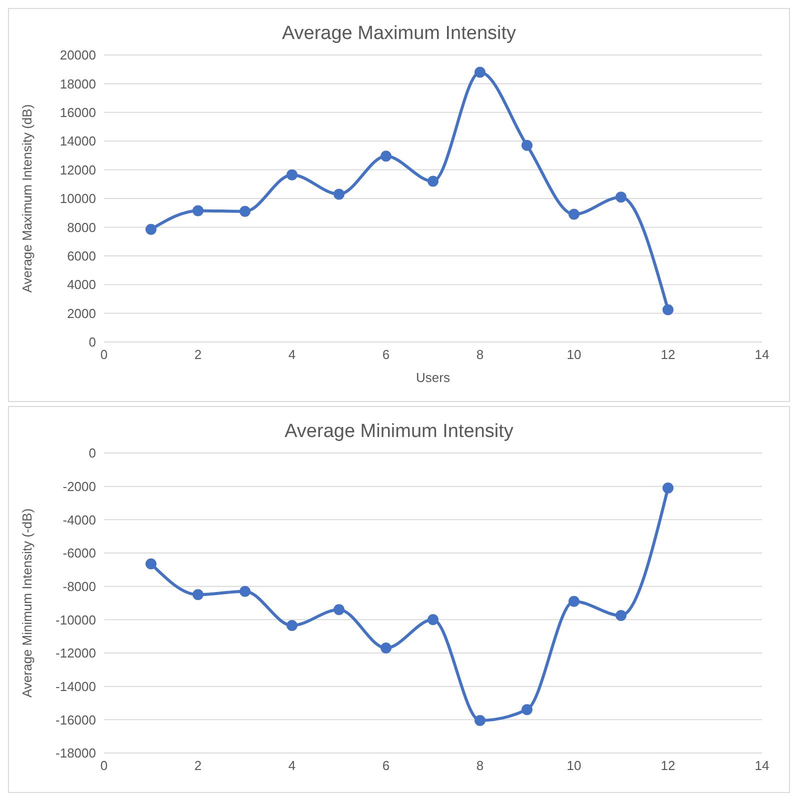 The image size is (799, 803). I want to click on chart-title: Average Minimum Intensity, so click(399, 432).